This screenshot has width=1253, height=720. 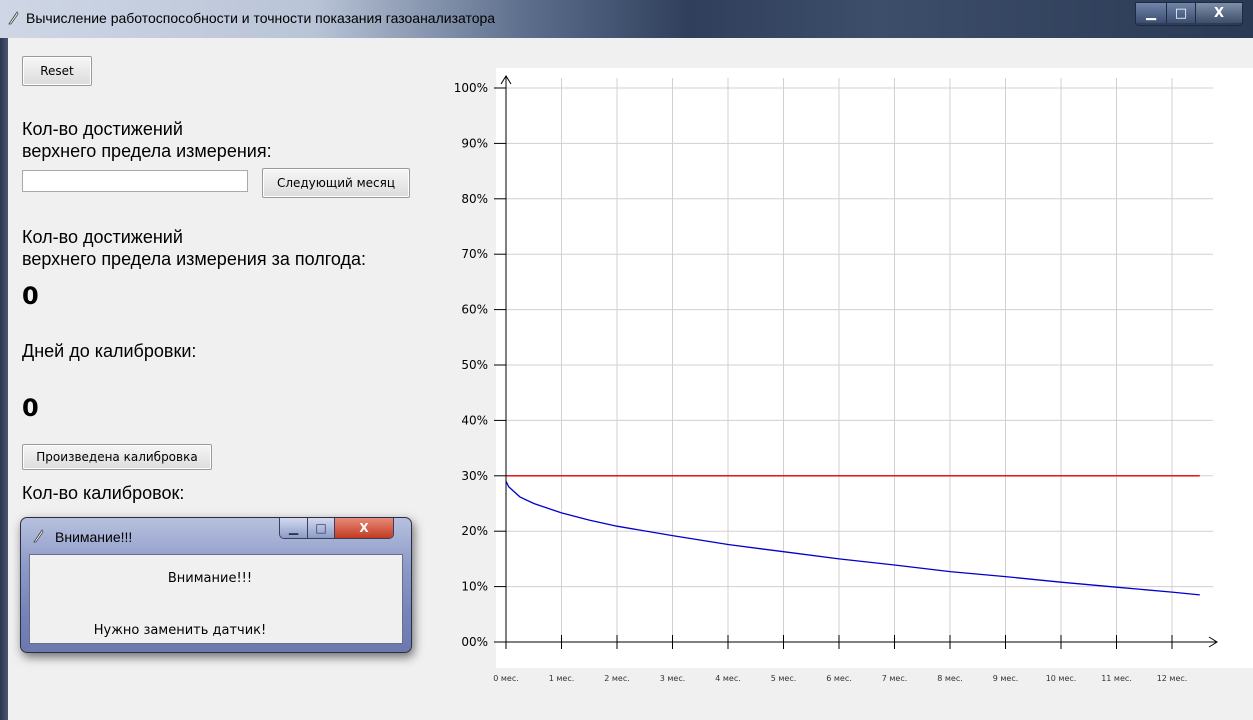 What do you see at coordinates (1006, 678) in the screenshot?
I see `x-tick-label: 9 мес.` at bounding box center [1006, 678].